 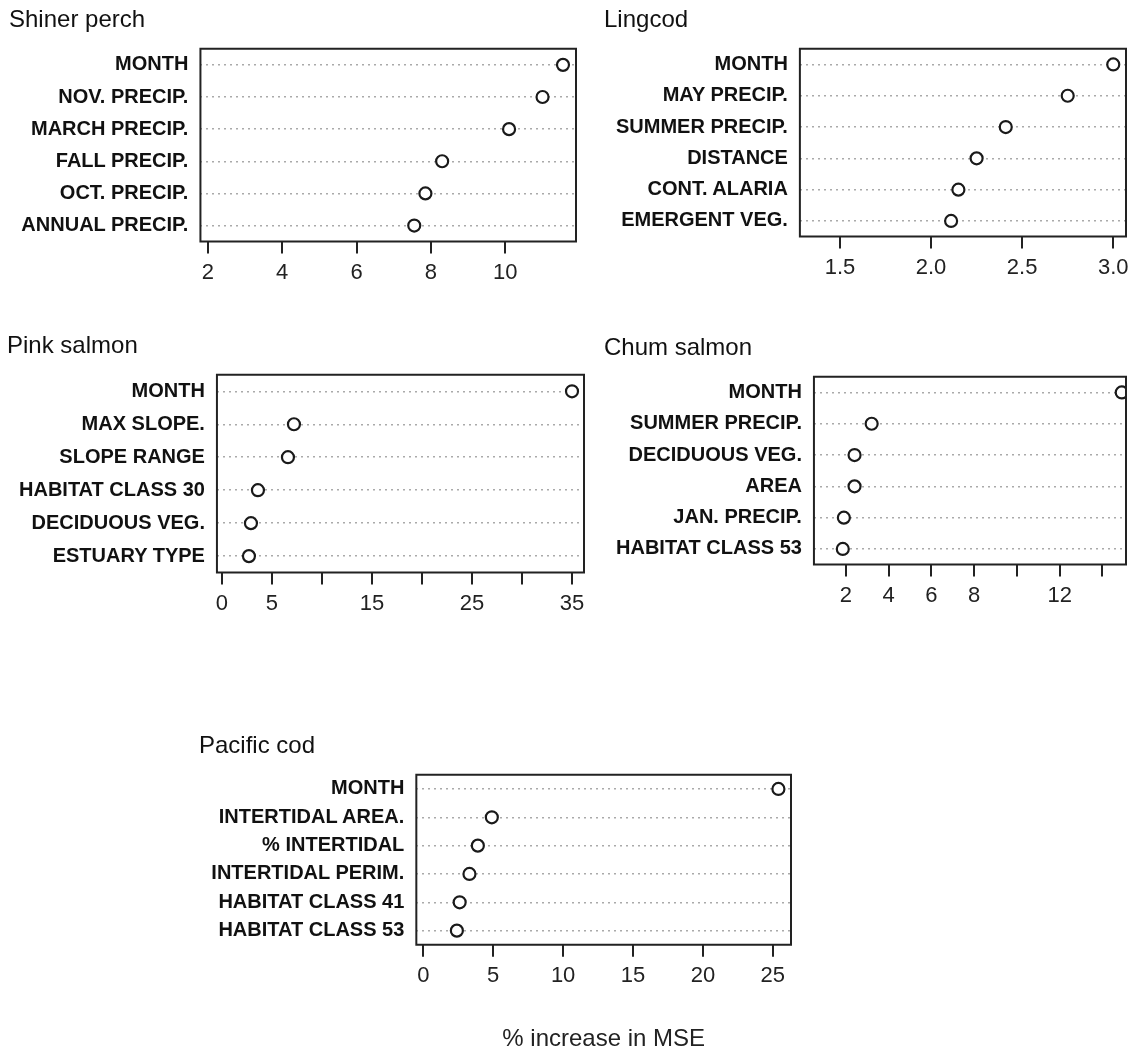 I want to click on x-tick-label: 1.5, so click(x=840, y=266).